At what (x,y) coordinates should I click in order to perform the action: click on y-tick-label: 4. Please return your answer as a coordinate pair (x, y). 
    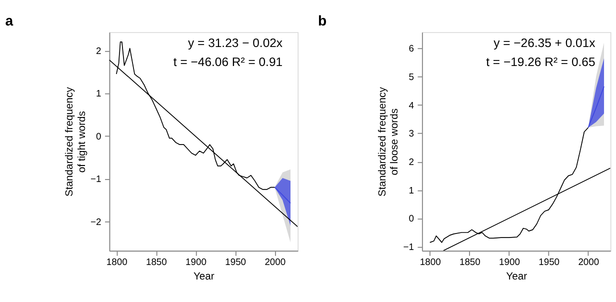
    Looking at the image, I should click on (411, 104).